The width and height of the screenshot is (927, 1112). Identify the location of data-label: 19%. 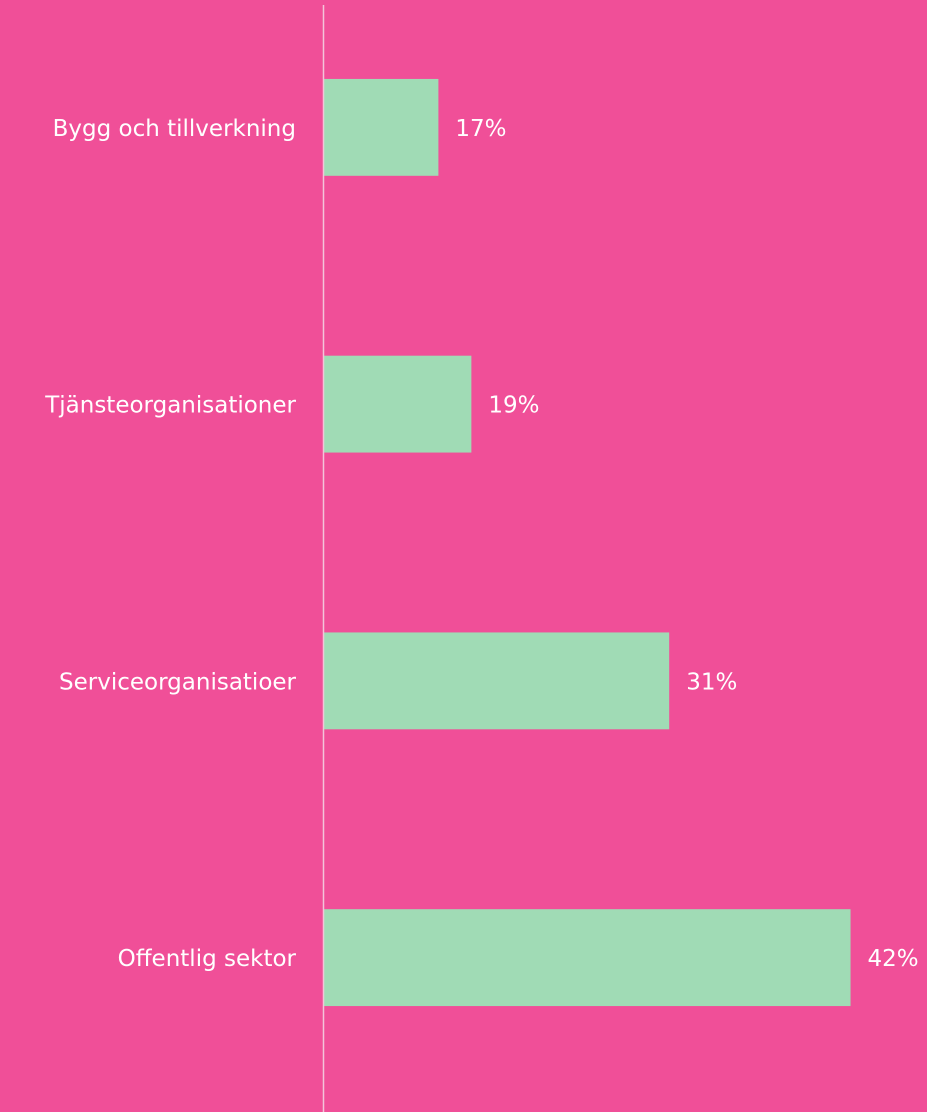
(513, 406).